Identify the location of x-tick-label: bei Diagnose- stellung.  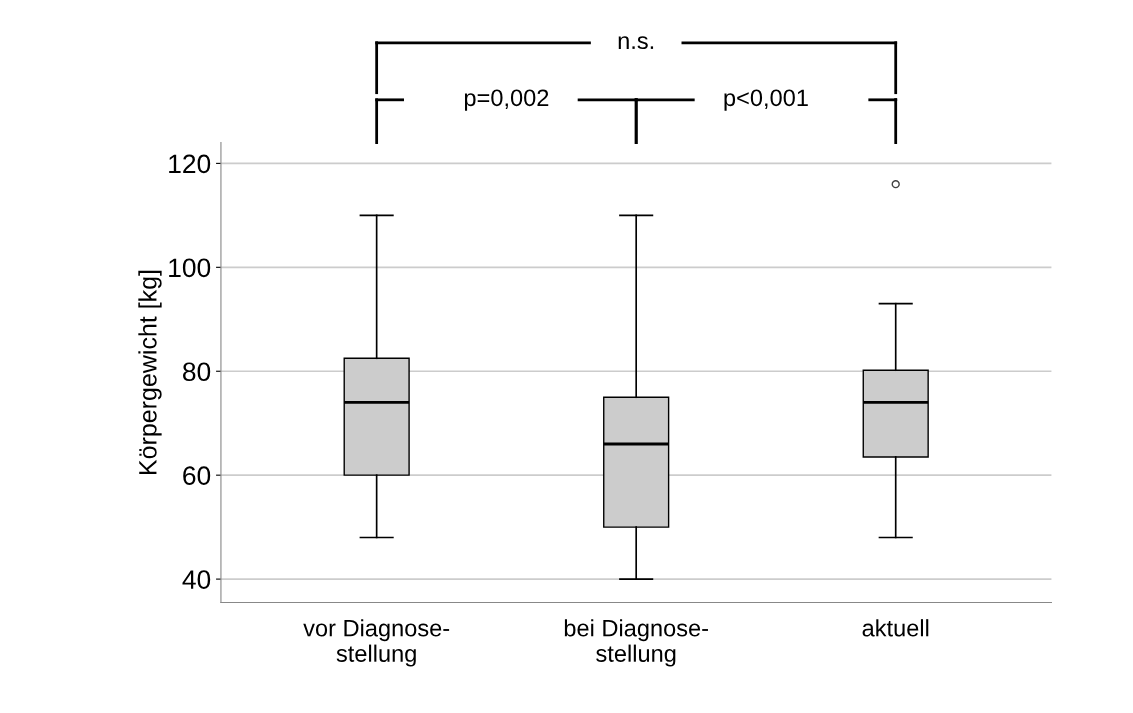
(636, 643).